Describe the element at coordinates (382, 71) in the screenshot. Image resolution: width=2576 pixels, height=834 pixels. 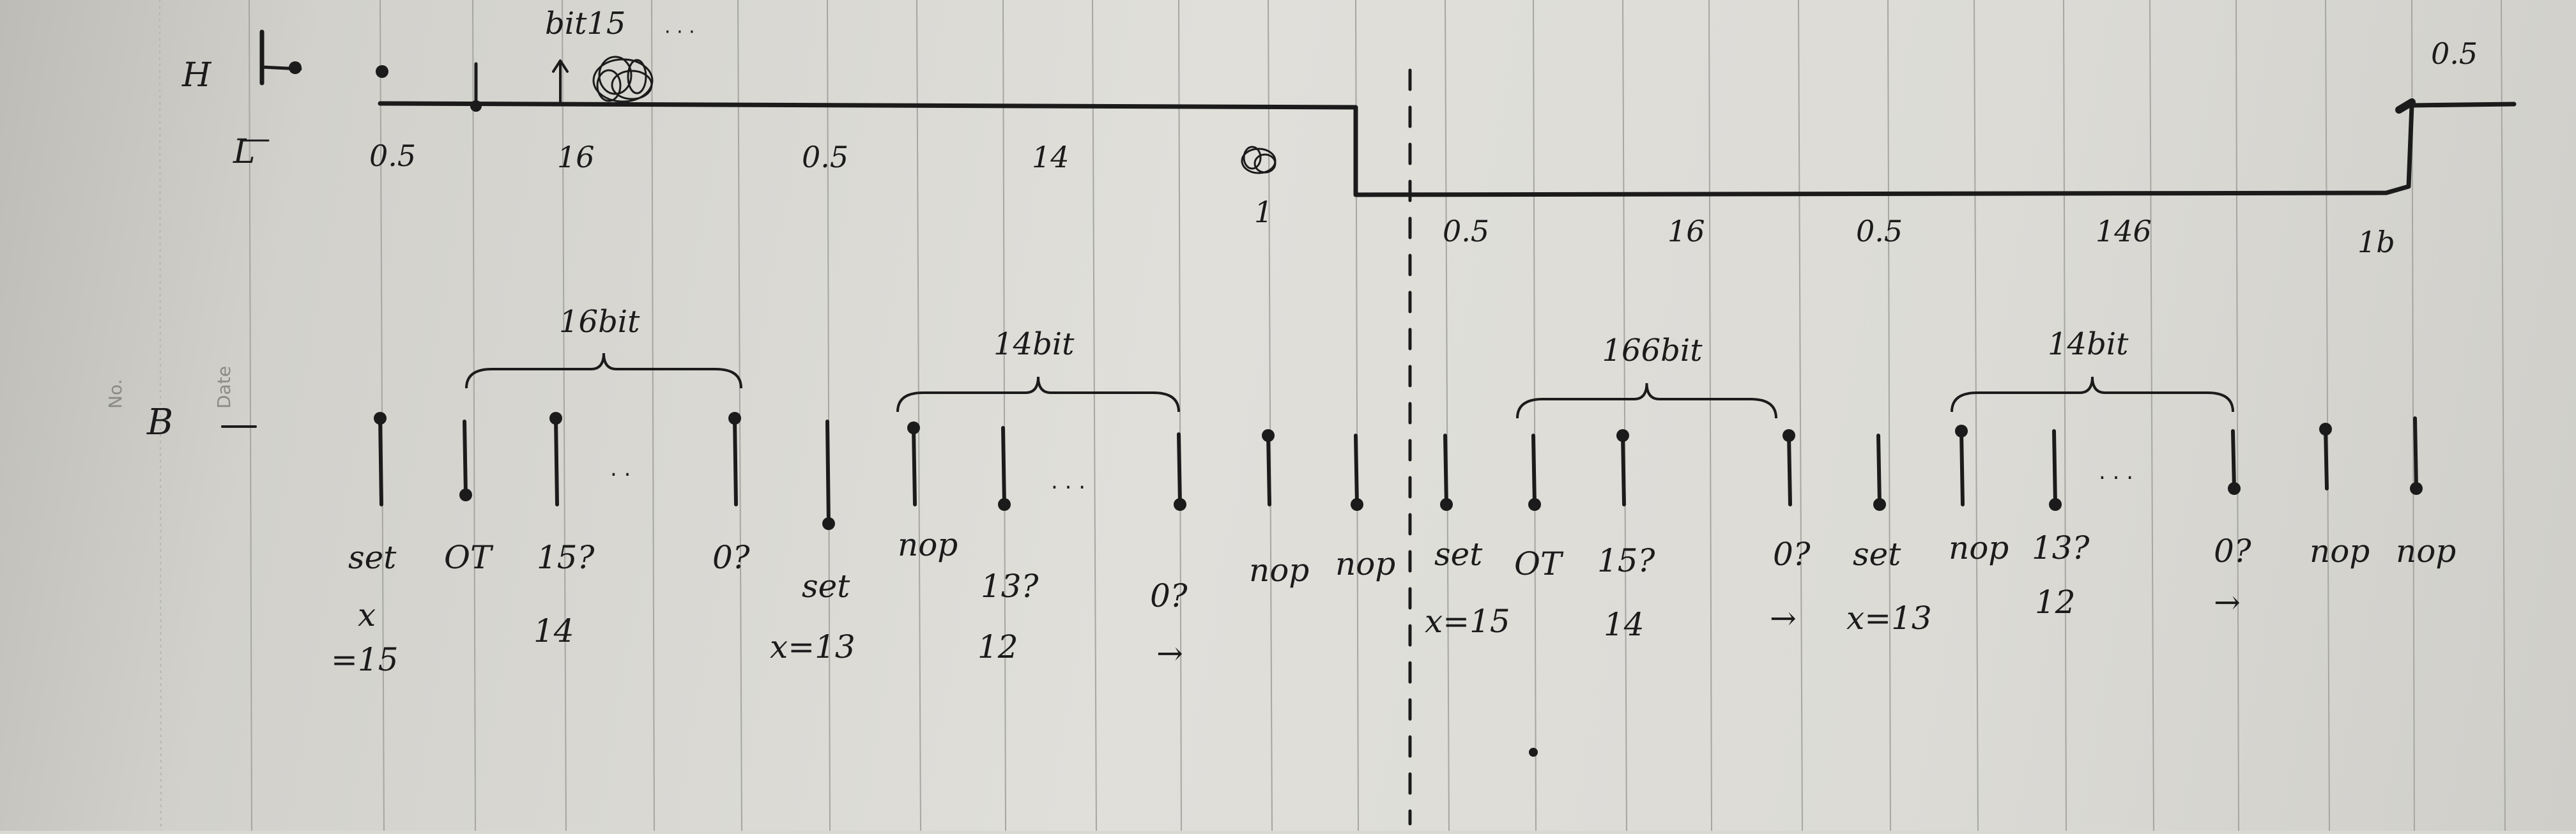
I see `start-dot` at that location.